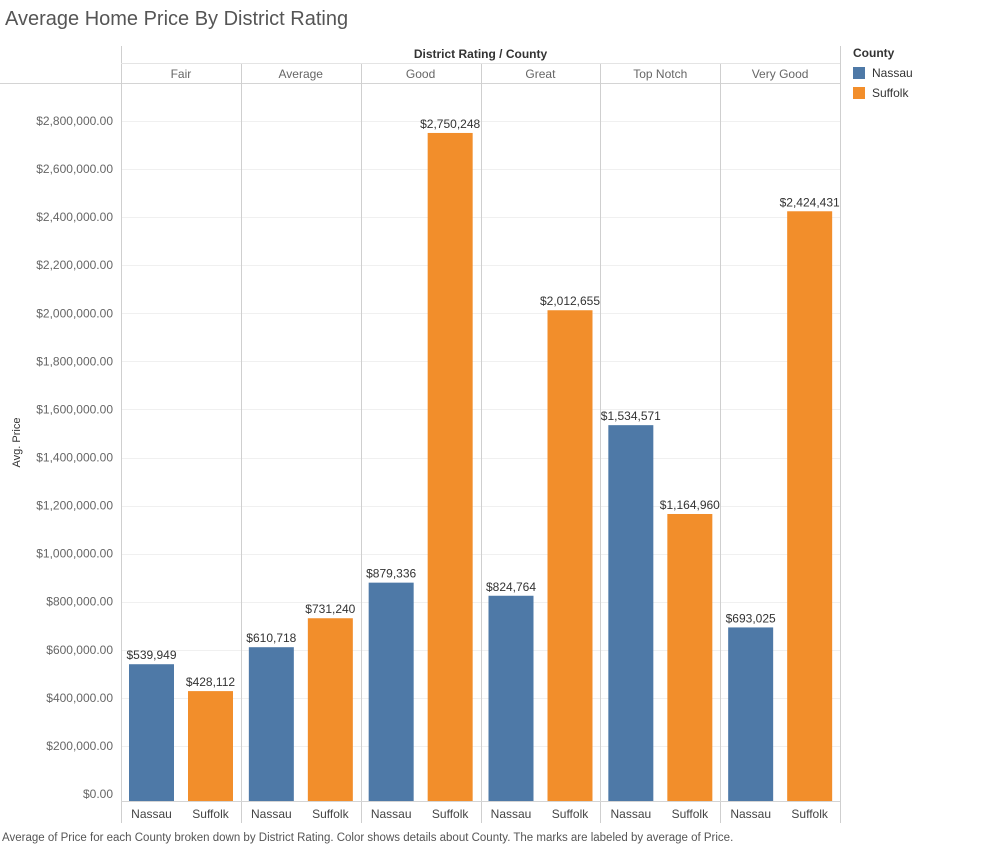 This screenshot has height=849, width=992. What do you see at coordinates (74, 217) in the screenshot?
I see `y-tick-label: $2,400,000.00` at bounding box center [74, 217].